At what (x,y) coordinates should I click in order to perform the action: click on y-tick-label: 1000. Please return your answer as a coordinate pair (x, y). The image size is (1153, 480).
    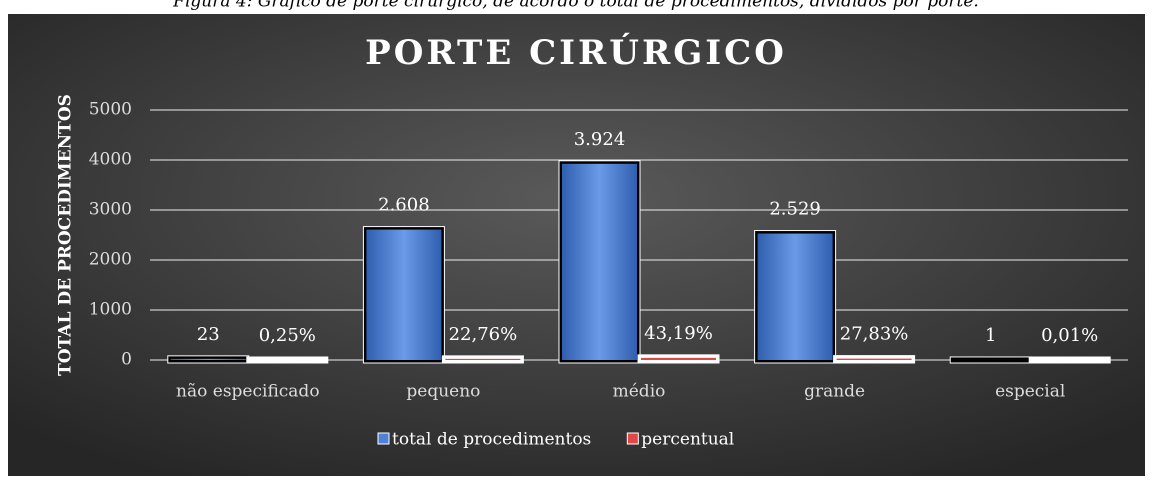
    Looking at the image, I should click on (110, 310).